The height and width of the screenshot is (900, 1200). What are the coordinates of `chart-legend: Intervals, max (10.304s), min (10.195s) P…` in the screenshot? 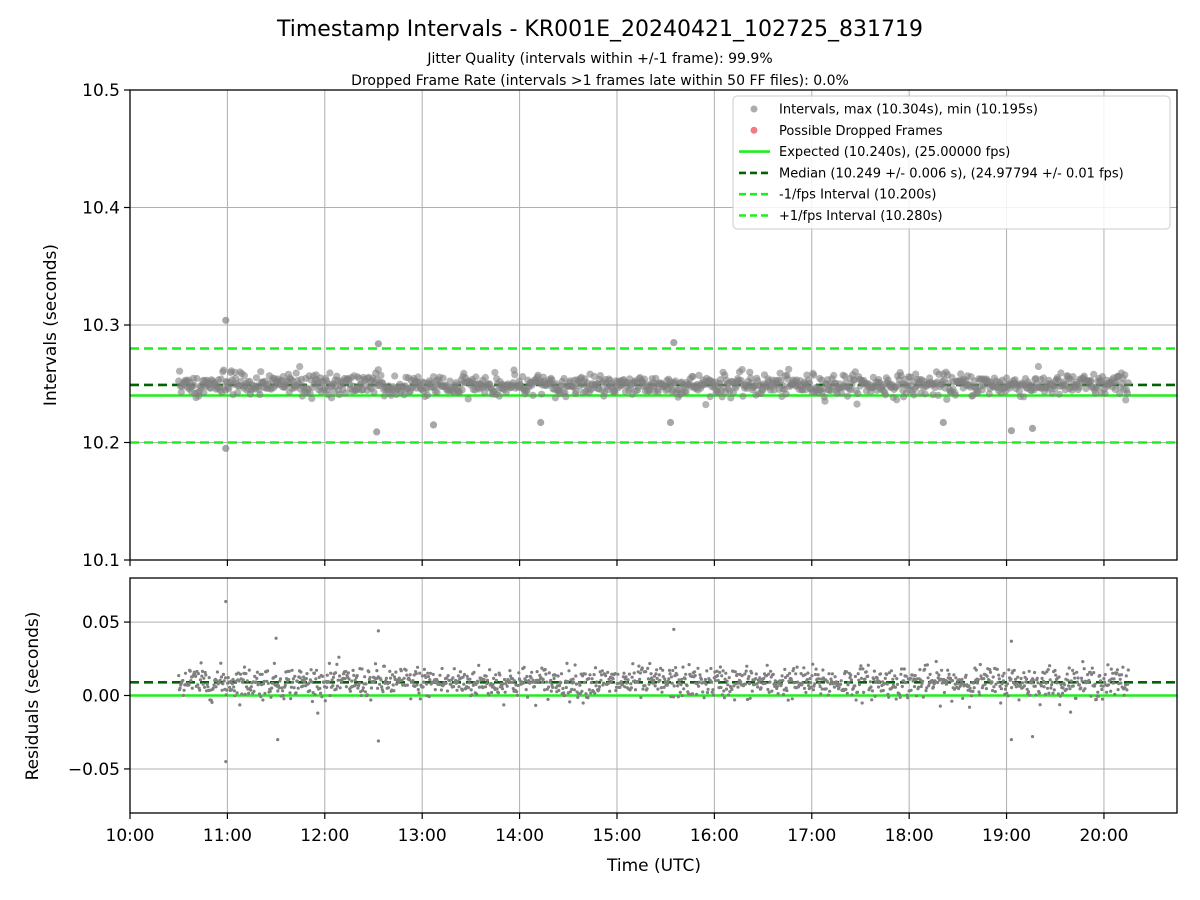 It's located at (951, 162).